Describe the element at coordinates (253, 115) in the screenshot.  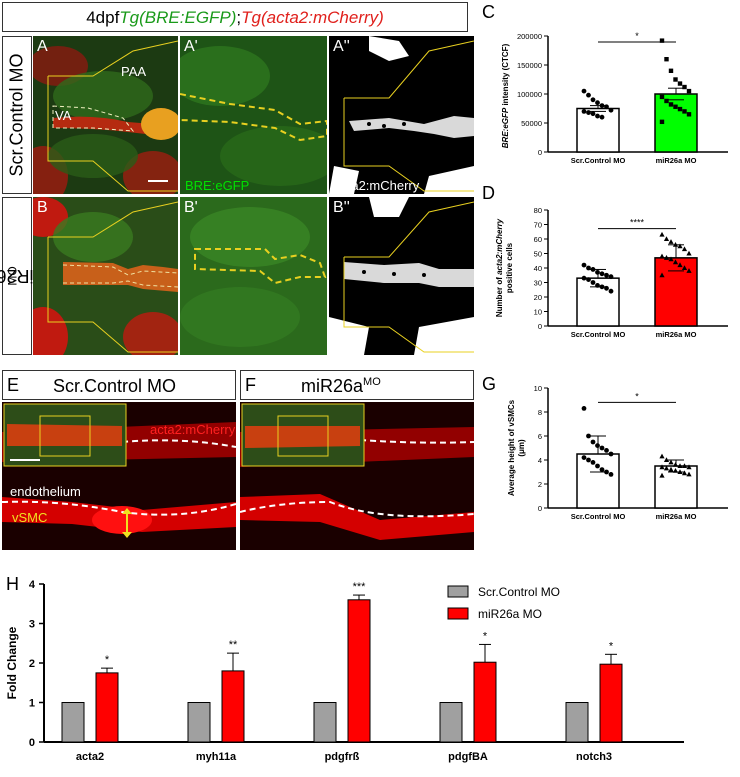
I see `micrograph-A1: A' BRE:eGFP` at that location.